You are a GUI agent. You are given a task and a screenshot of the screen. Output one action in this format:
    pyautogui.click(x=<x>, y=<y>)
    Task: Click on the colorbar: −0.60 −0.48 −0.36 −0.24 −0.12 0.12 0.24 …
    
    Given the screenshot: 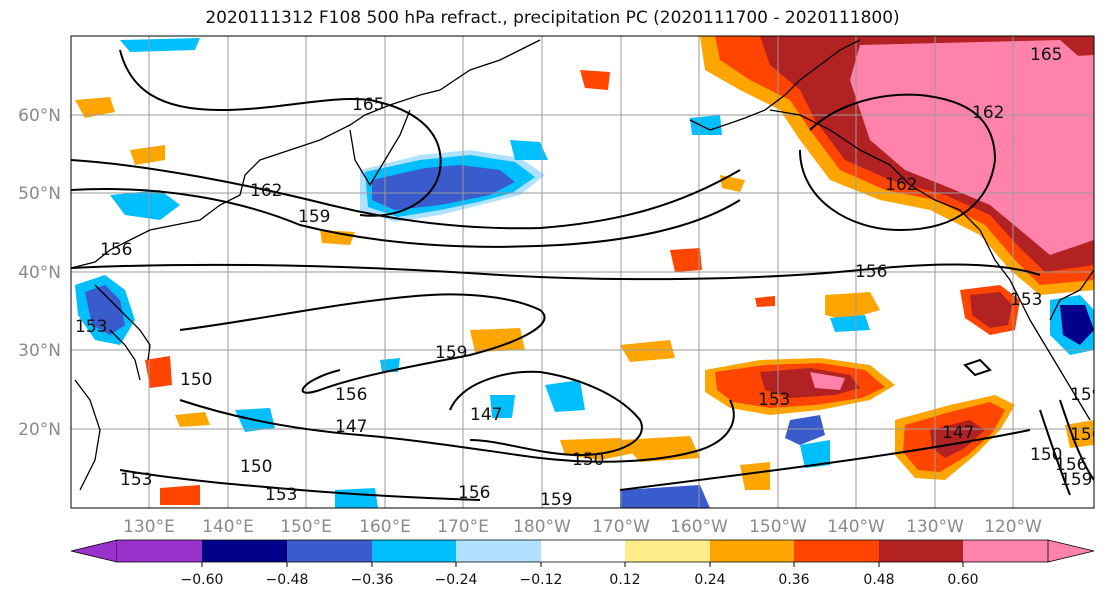 What is the action you would take?
    pyautogui.click(x=582, y=563)
    